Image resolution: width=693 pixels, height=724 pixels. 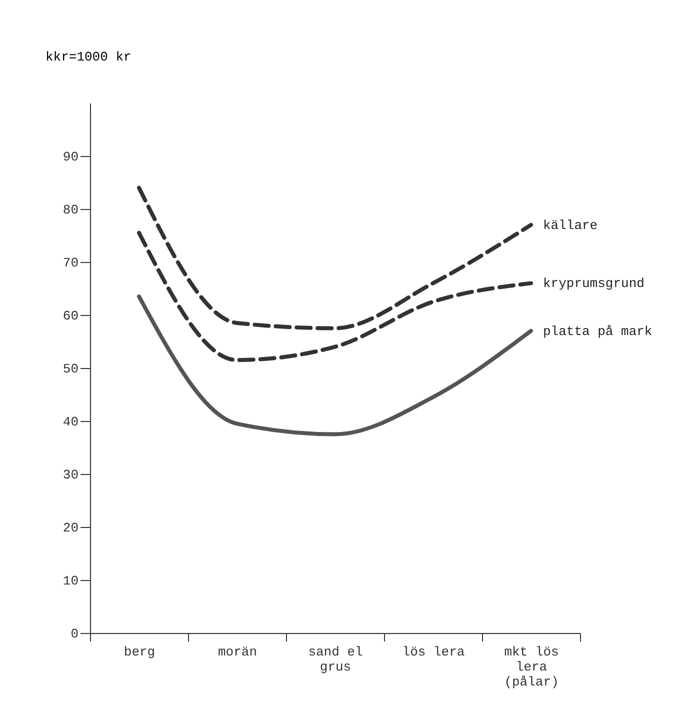 I want to click on y-tick-label: 80, so click(x=70, y=210).